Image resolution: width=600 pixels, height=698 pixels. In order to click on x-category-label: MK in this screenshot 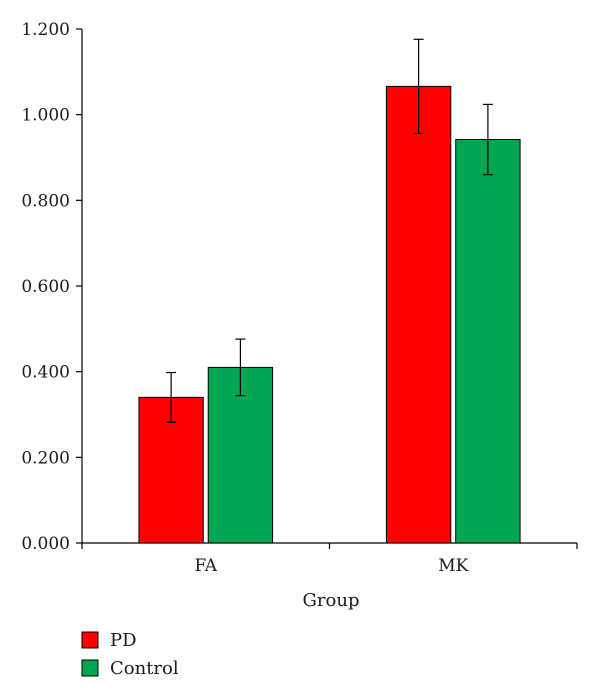, I will do `click(453, 566)`.